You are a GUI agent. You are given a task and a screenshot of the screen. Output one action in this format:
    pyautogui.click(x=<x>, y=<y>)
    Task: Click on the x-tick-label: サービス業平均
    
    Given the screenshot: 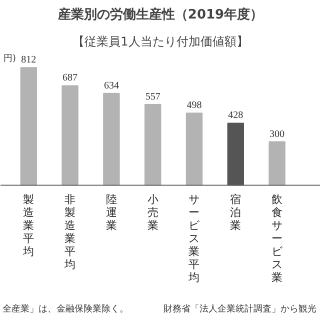 What is the action you would take?
    pyautogui.click(x=194, y=238)
    